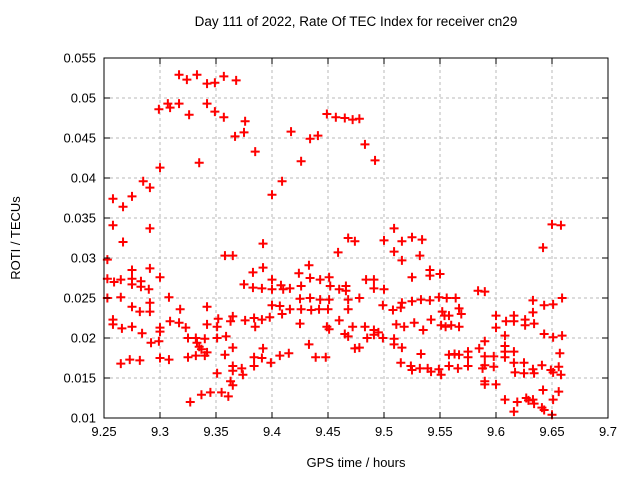 The width and height of the screenshot is (640, 480). I want to click on y-tick-label: 0.05, so click(83, 98).